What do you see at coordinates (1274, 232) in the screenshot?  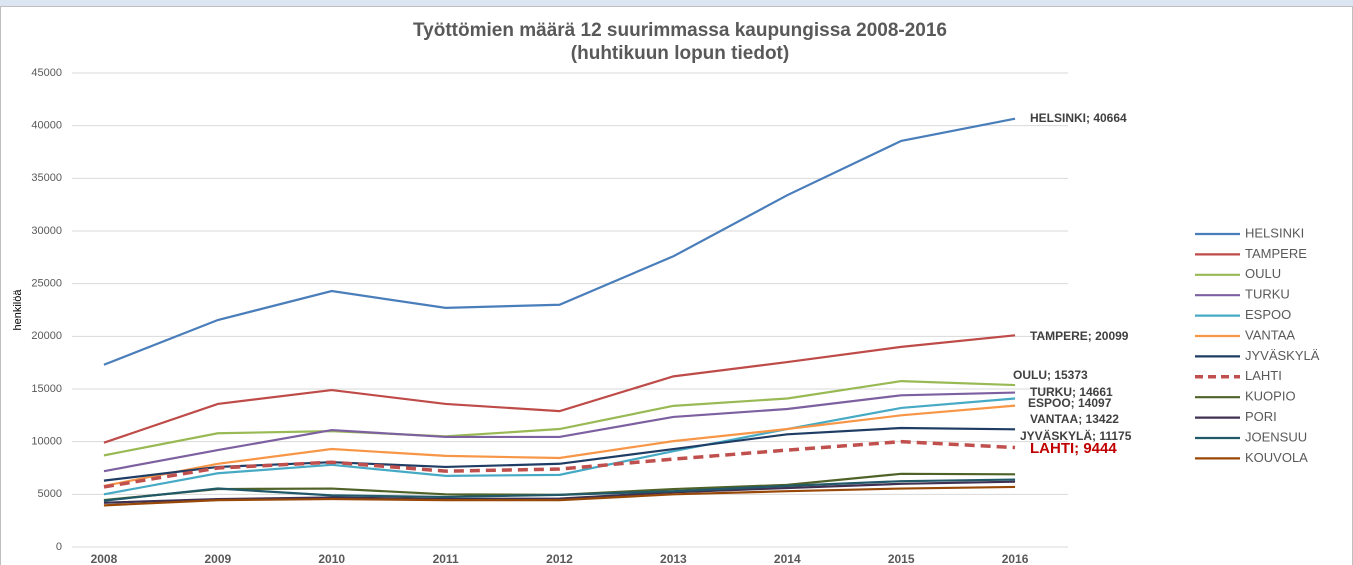 I see `legend-label: HELSINKI` at bounding box center [1274, 232].